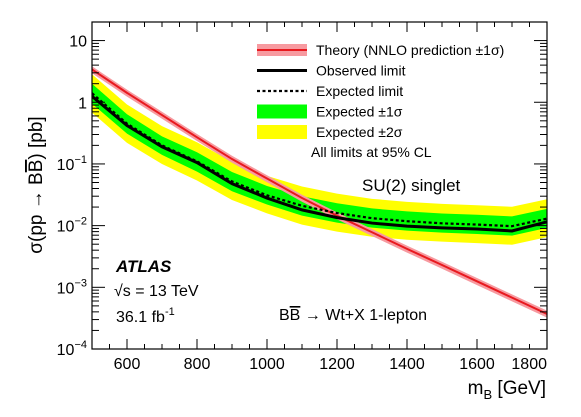 This screenshot has height=417, width=581. Describe the element at coordinates (282, 132) in the screenshot. I see `legend-swatch-band_2sigma` at that location.